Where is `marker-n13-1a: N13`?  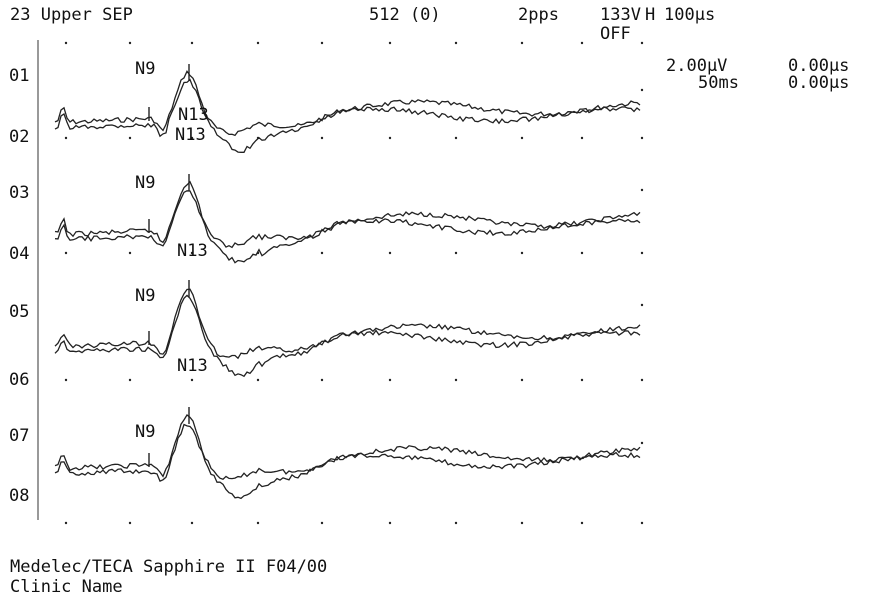 marker-n13-1a: N13 is located at coordinates (193, 115).